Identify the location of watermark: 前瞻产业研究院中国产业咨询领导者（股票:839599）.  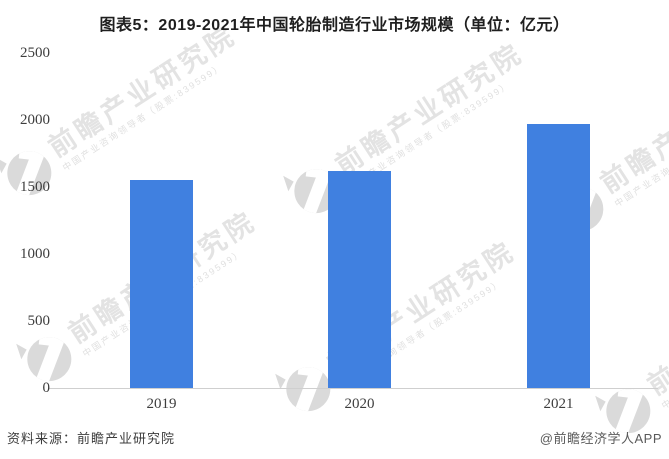
(629, 349).